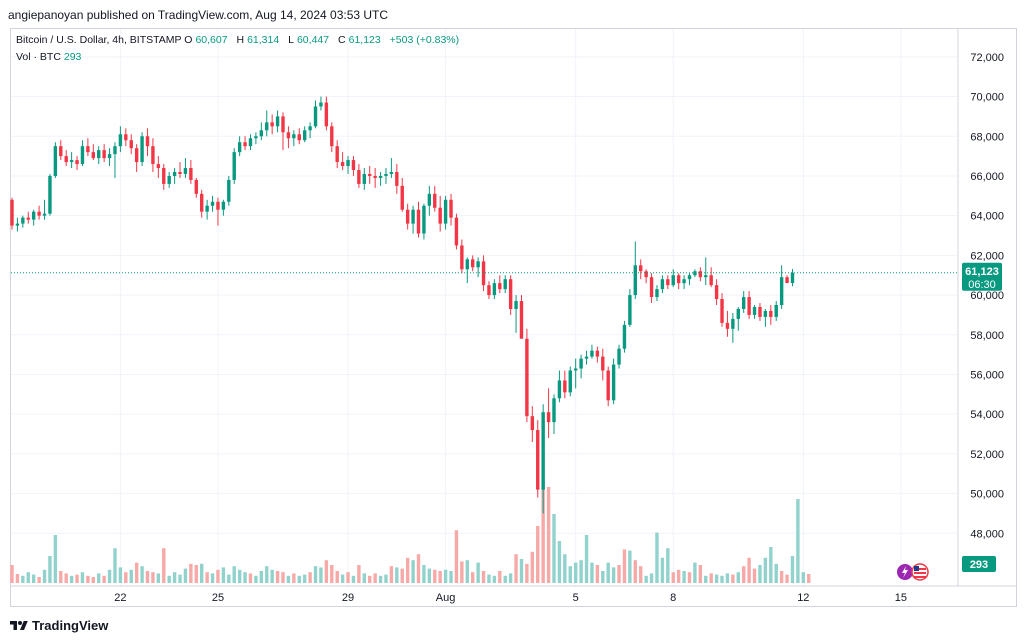 The width and height of the screenshot is (1024, 643). I want to click on legend-c-label: C, so click(342, 40).